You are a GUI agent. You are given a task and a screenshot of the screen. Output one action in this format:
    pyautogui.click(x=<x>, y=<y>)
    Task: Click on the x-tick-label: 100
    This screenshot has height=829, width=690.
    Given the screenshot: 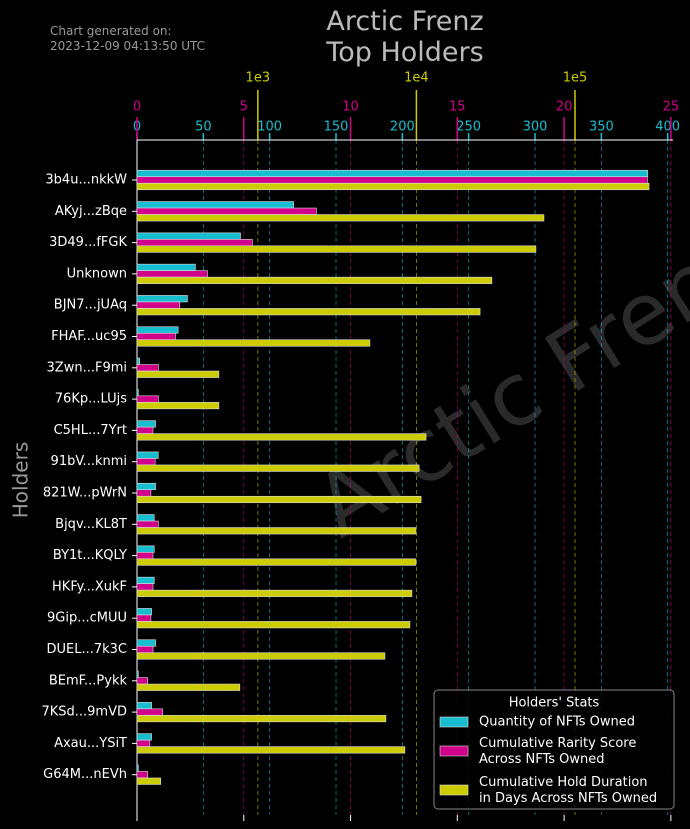 What is the action you would take?
    pyautogui.click(x=269, y=127)
    